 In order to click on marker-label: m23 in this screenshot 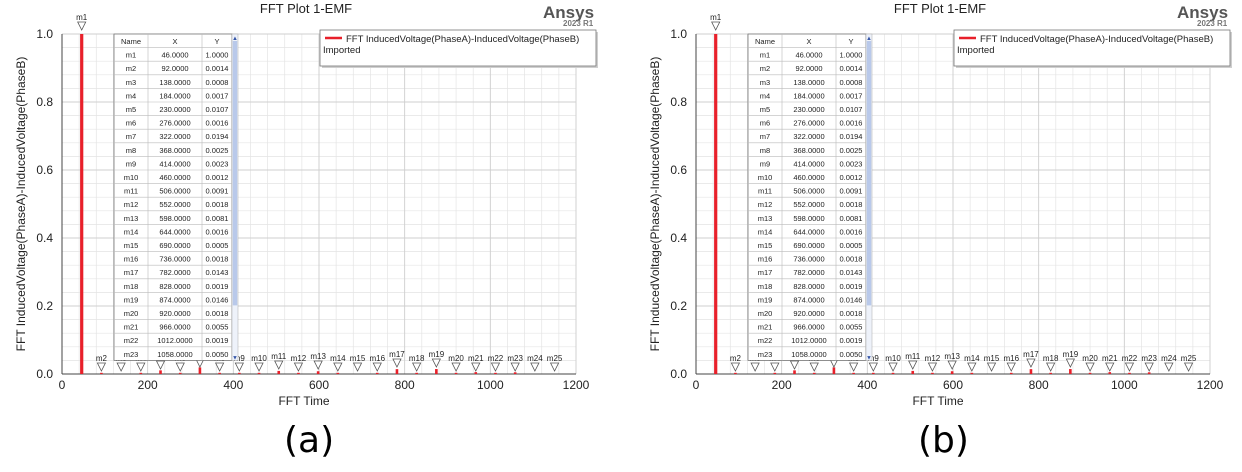, I will do `click(515, 358)`.